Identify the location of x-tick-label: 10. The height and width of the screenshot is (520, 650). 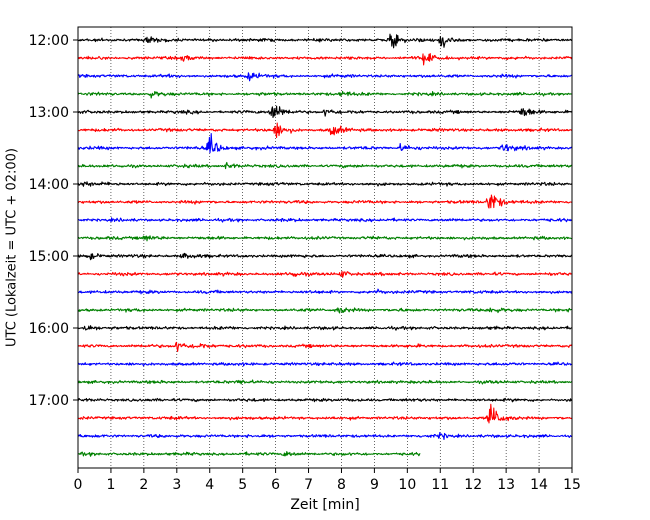
(407, 485).